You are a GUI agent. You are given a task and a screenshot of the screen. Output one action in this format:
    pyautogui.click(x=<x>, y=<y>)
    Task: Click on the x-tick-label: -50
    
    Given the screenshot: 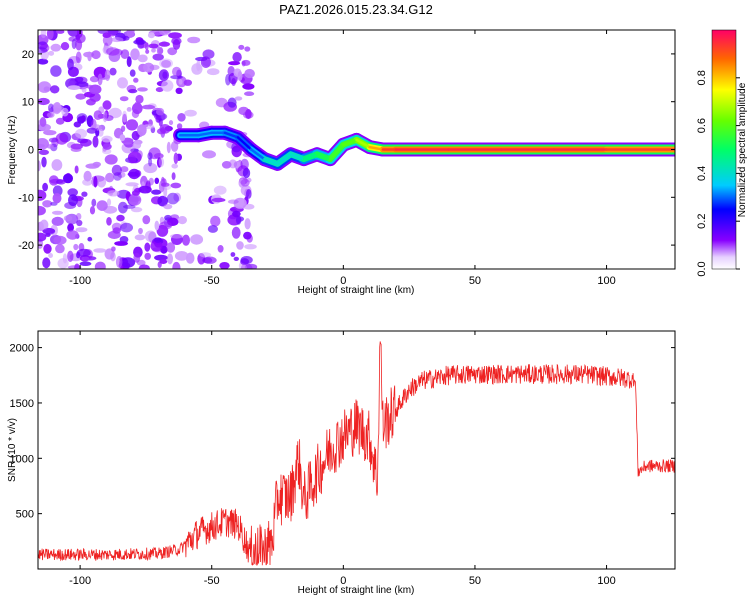 What is the action you would take?
    pyautogui.click(x=212, y=581)
    